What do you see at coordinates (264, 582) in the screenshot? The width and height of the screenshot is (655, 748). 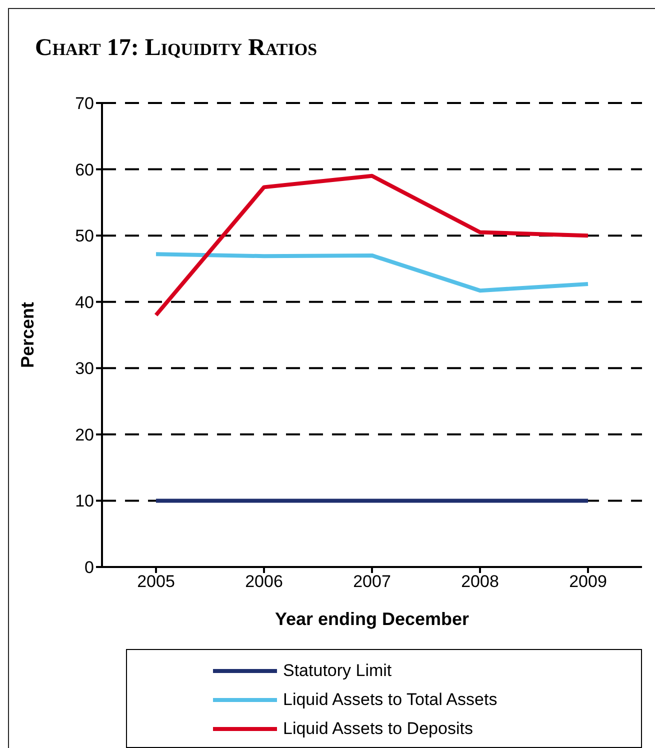 I see `x-tick-label: 2006` at bounding box center [264, 582].